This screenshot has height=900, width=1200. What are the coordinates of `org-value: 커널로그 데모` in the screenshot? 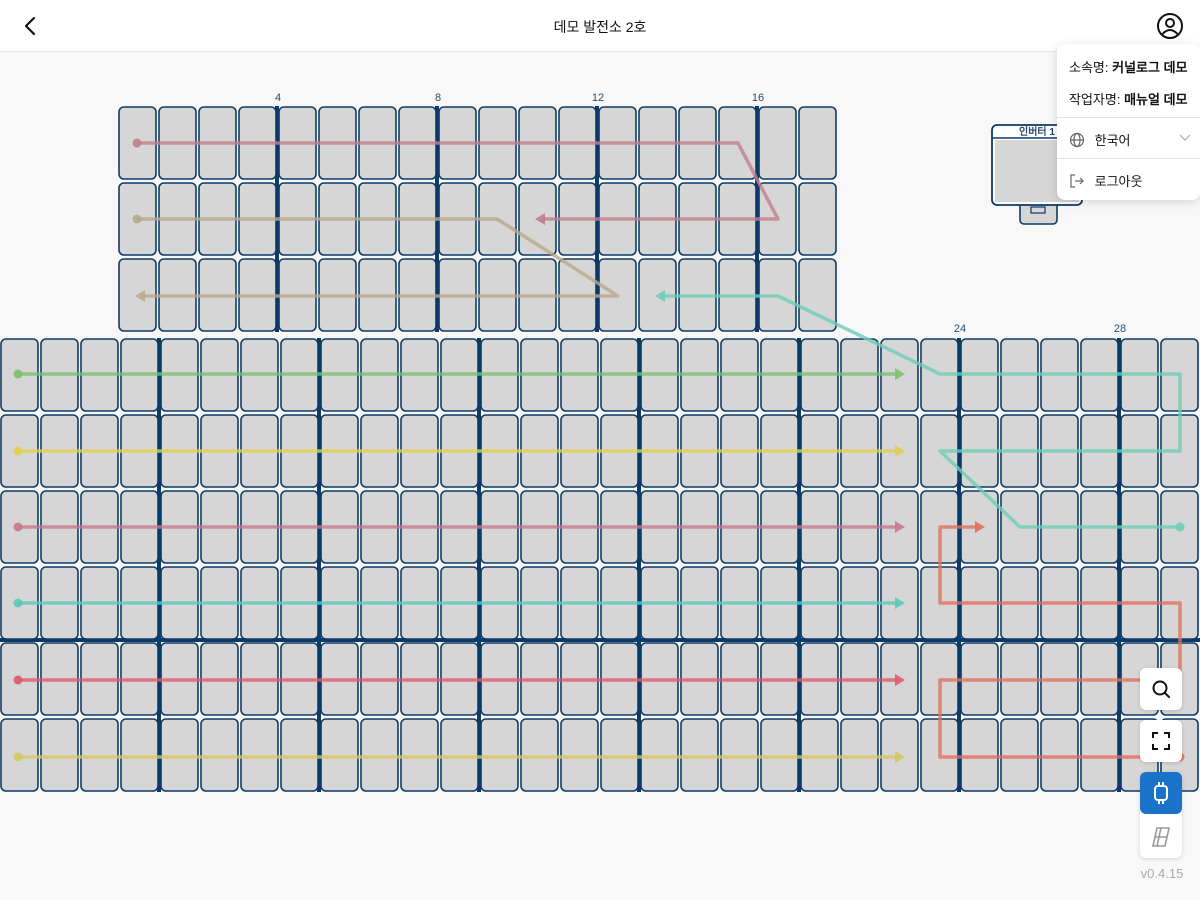 It's located at (1150, 67).